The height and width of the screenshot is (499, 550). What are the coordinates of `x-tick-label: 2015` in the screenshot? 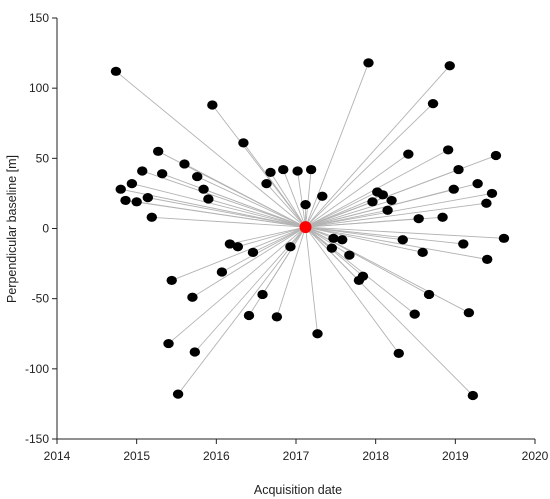 It's located at (136, 456).